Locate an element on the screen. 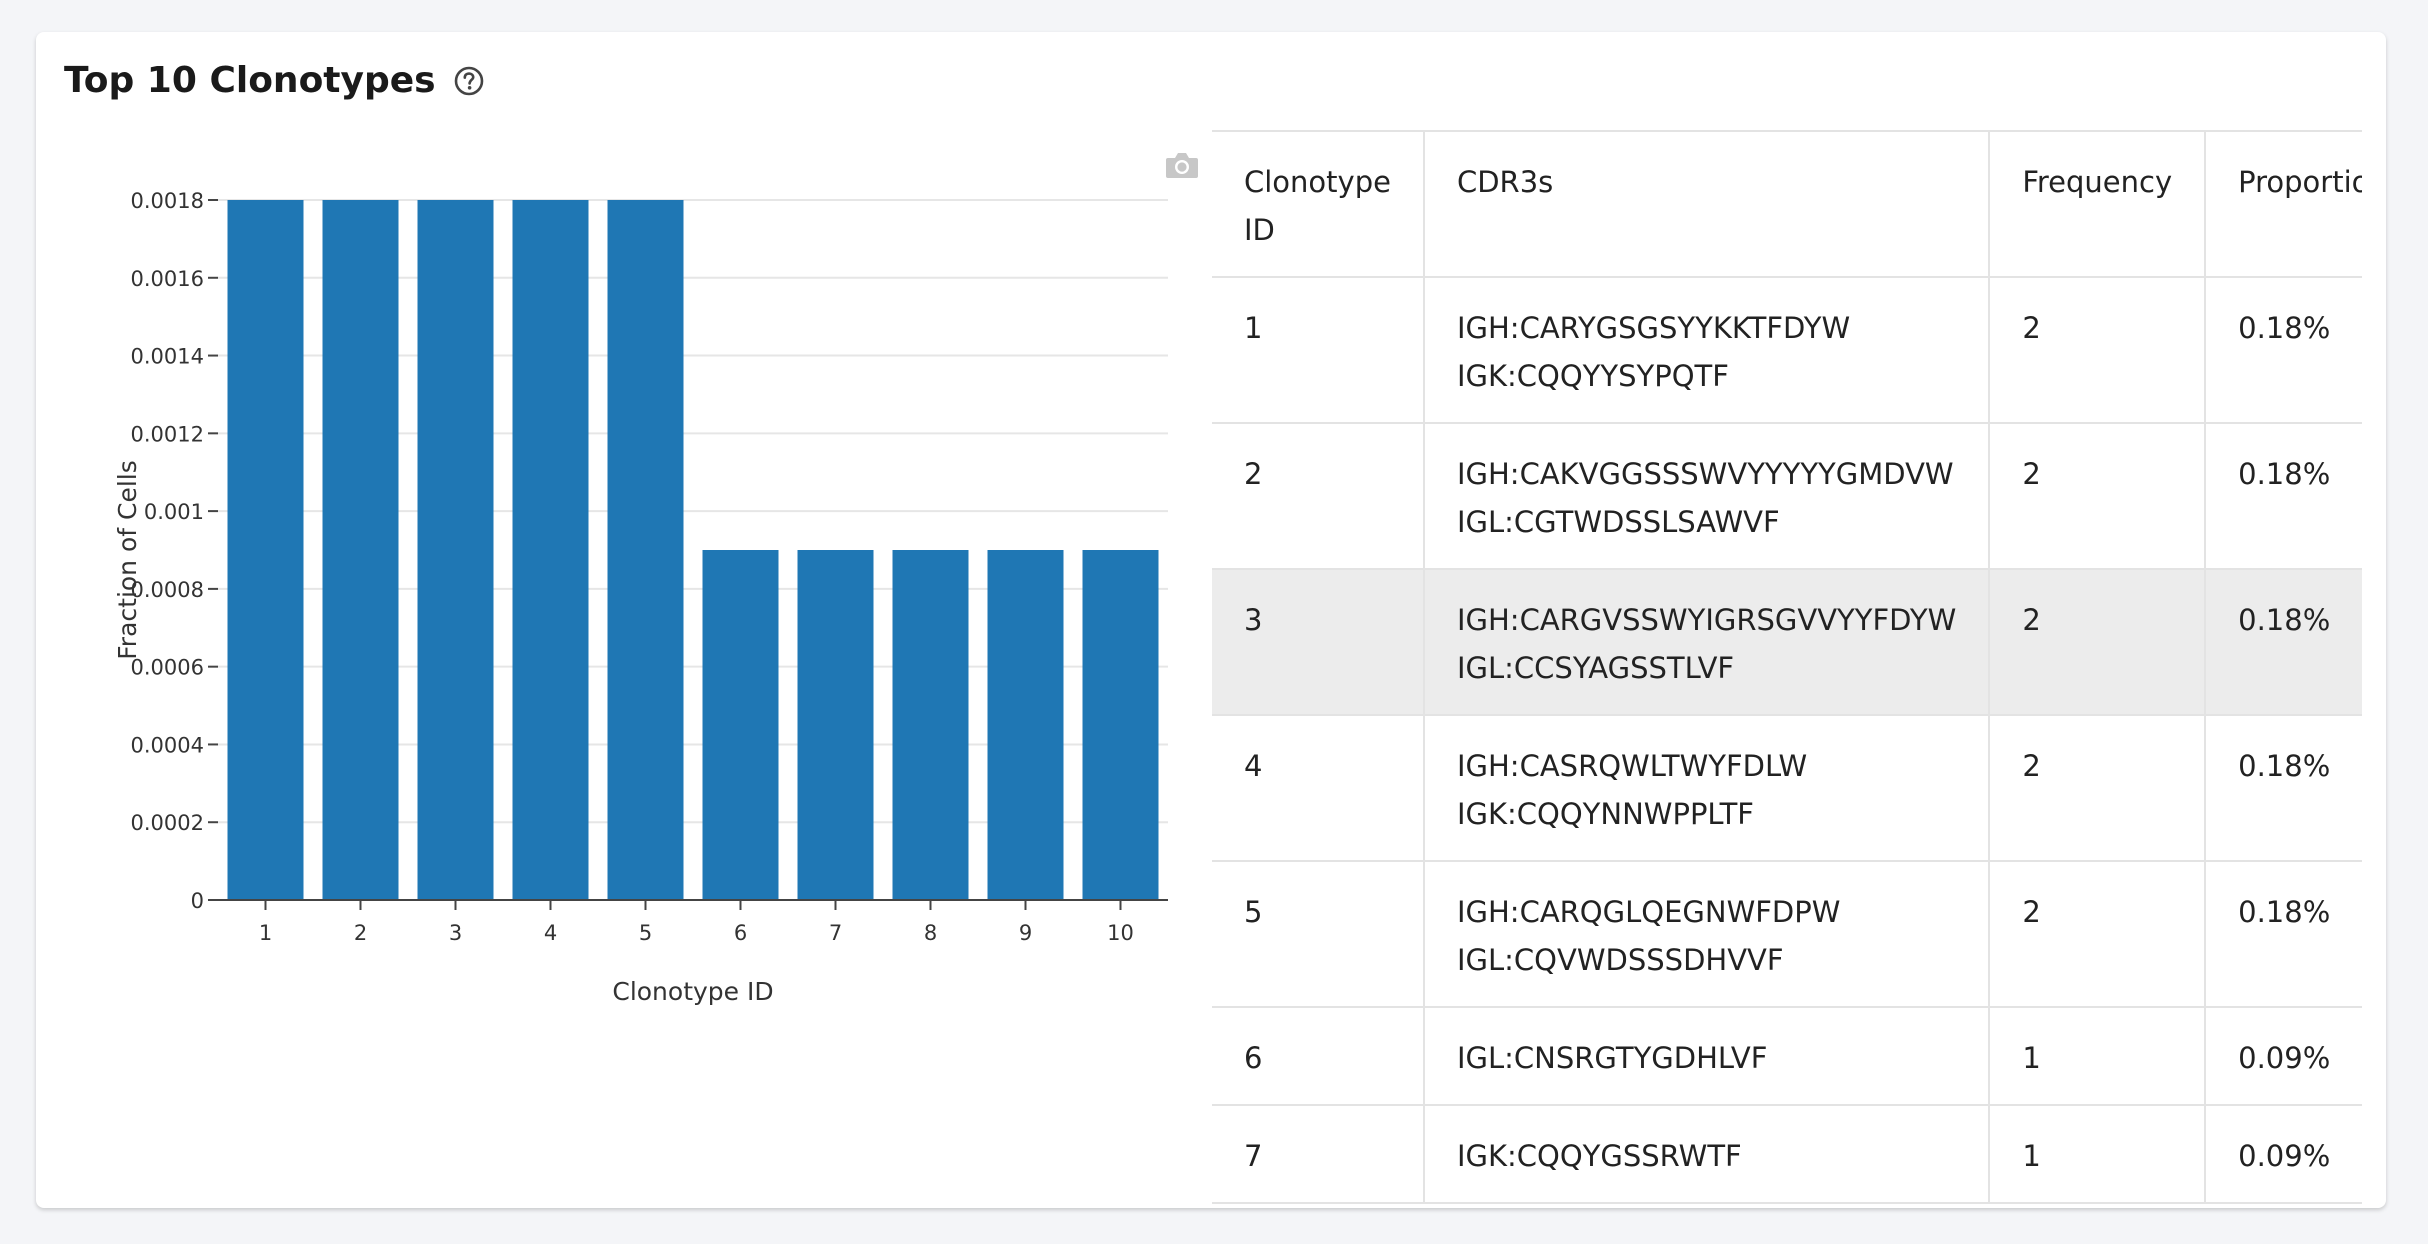 Image resolution: width=2428 pixels, height=1244 pixels. cell-clonotype-id: 4 is located at coordinates (1318, 788).